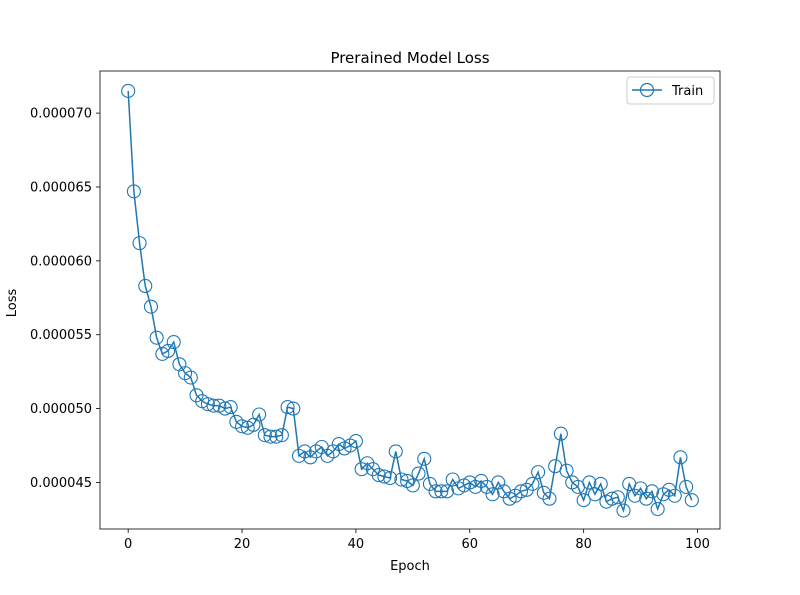 Image resolution: width=800 pixels, height=595 pixels. Describe the element at coordinates (417, 540) in the screenshot. I see `x-axis-ticks: 0 20 40 60 80 100` at that location.